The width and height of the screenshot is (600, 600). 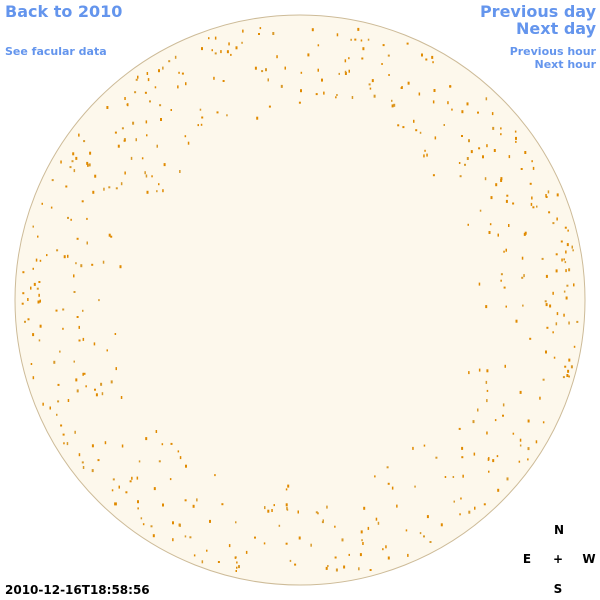 I want to click on facular-link: See facular data, so click(x=56, y=51).